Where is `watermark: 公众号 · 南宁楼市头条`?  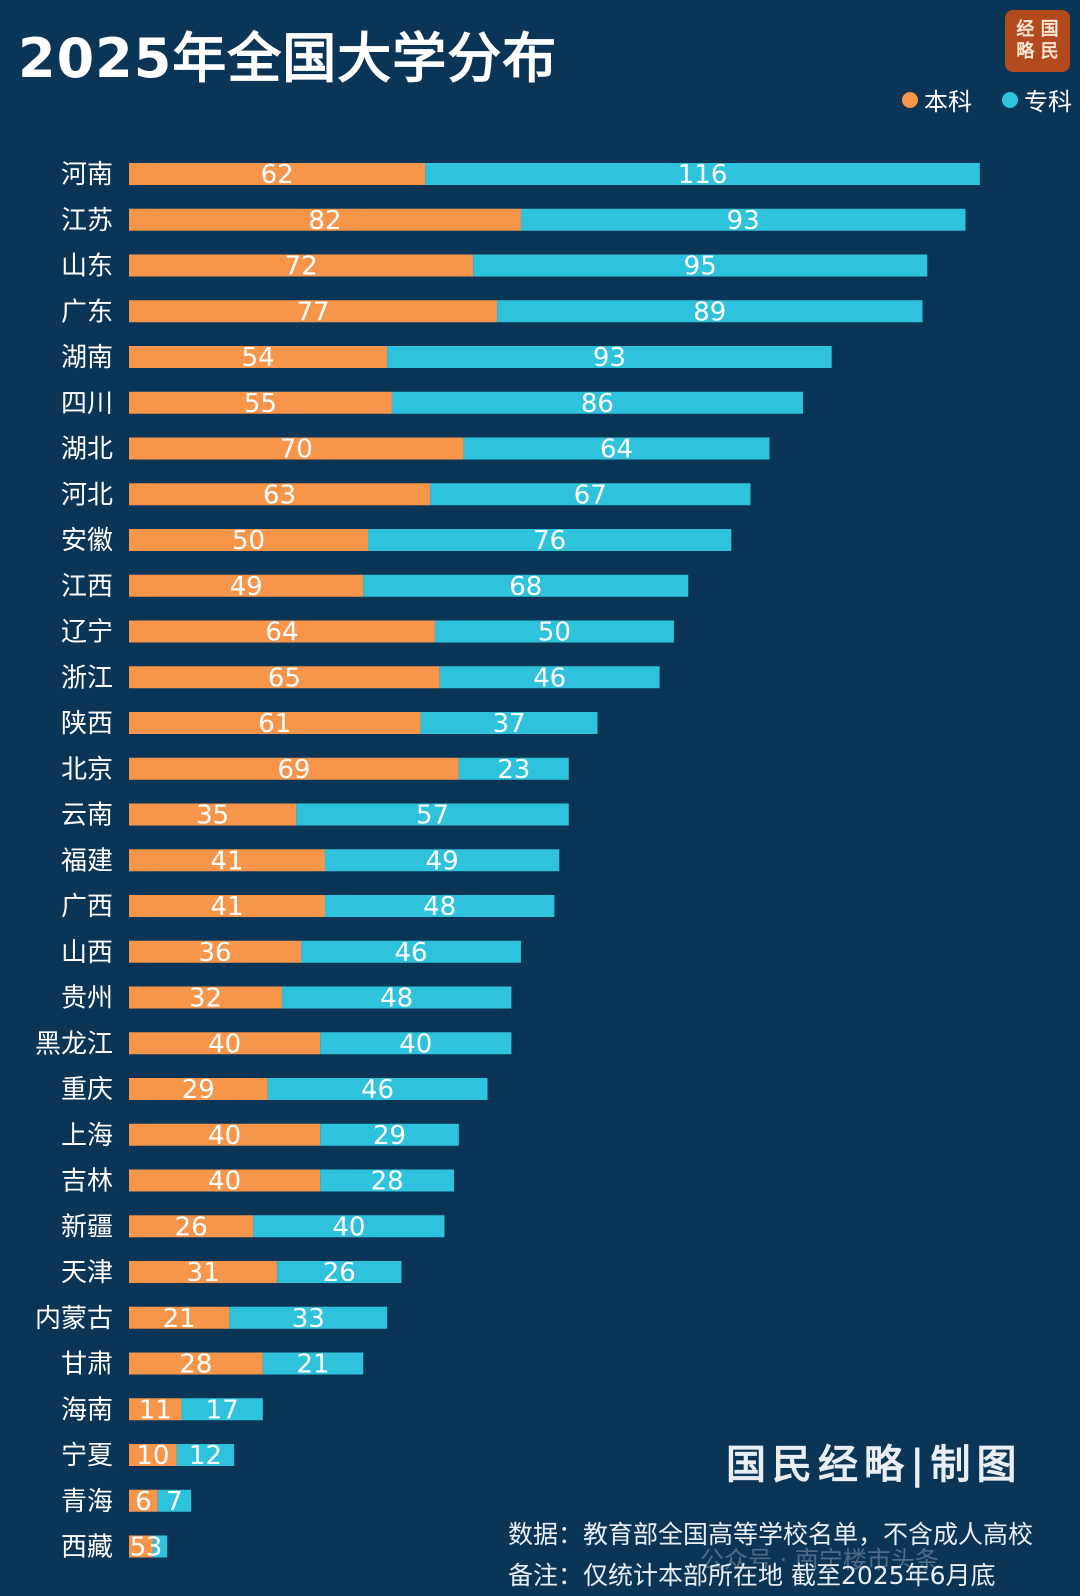
watermark: 公众号 · 南宁楼市头条 is located at coordinates (819, 1560).